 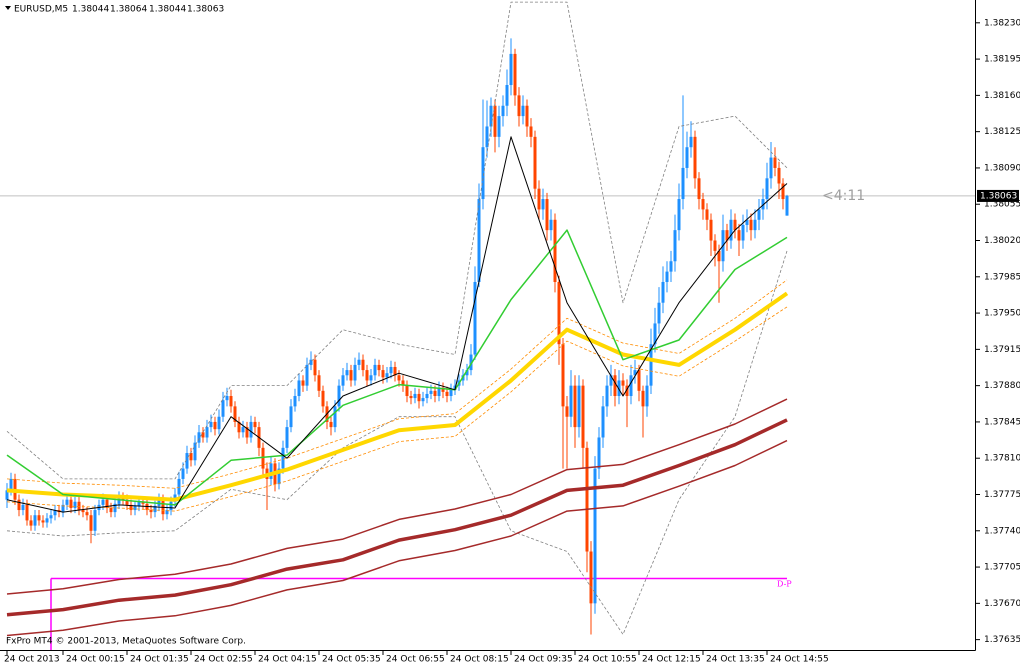 I want to click on x-tick-label: 24 Oct 05:35, so click(x=351, y=660).